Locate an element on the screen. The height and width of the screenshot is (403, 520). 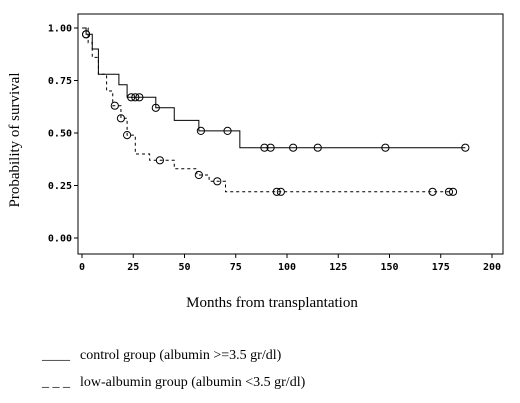
x-tick-label: 25 is located at coordinates (133, 267).